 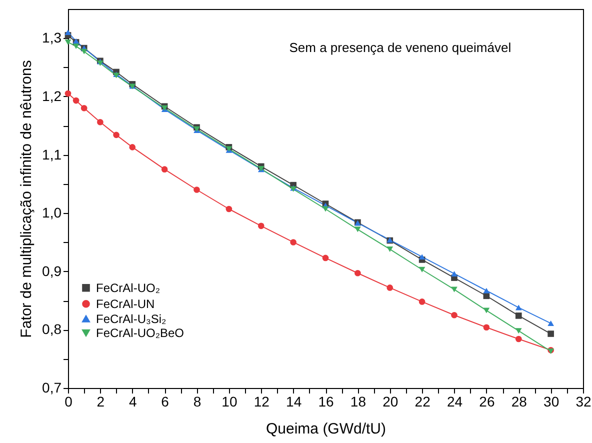 What do you see at coordinates (487, 402) in the screenshot?
I see `x-tick-label: 26` at bounding box center [487, 402].